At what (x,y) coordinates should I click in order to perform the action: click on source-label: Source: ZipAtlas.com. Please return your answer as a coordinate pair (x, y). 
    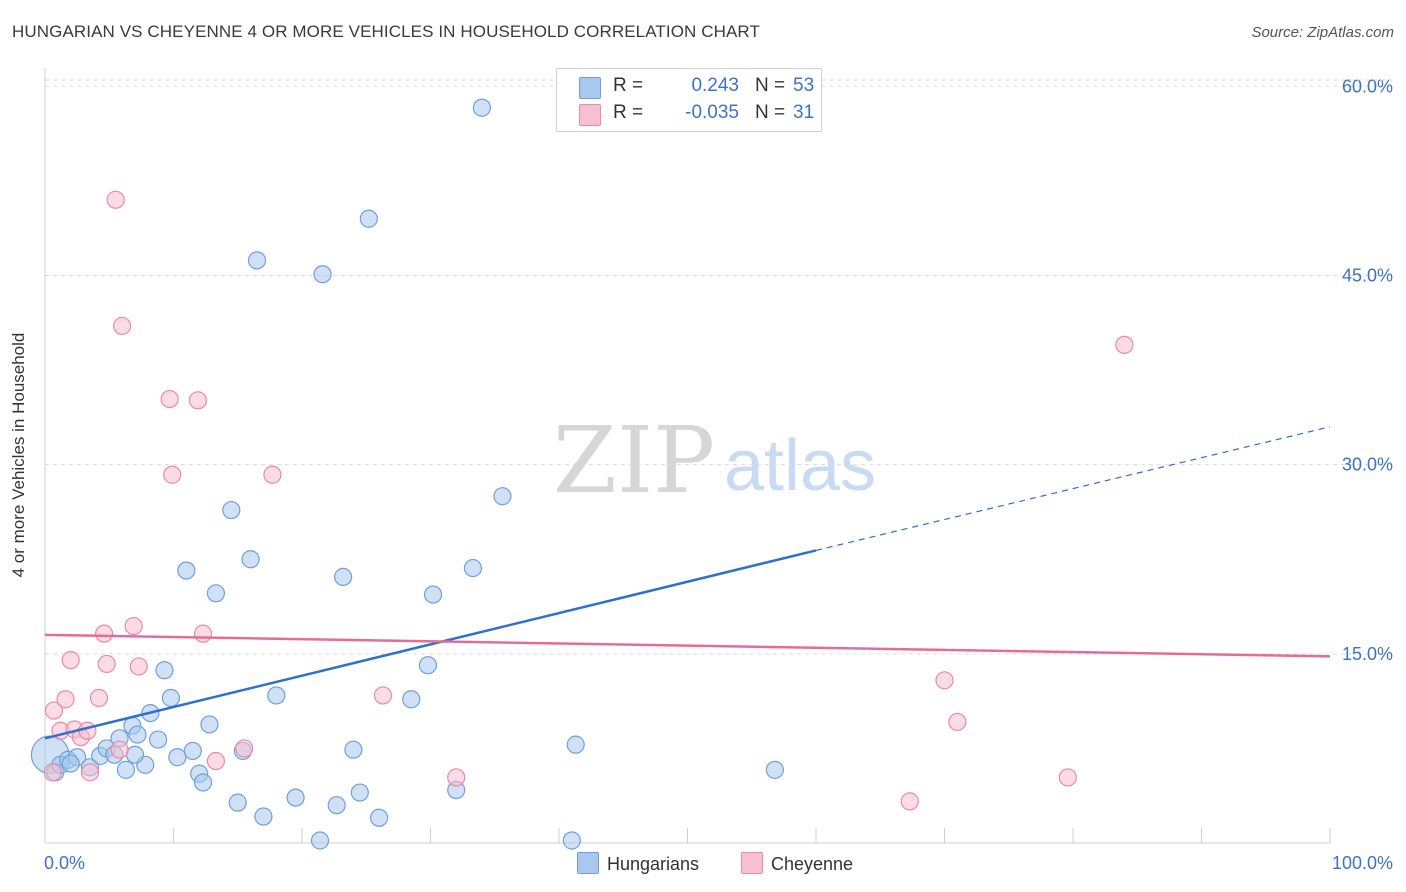
    Looking at the image, I should click on (1322, 32).